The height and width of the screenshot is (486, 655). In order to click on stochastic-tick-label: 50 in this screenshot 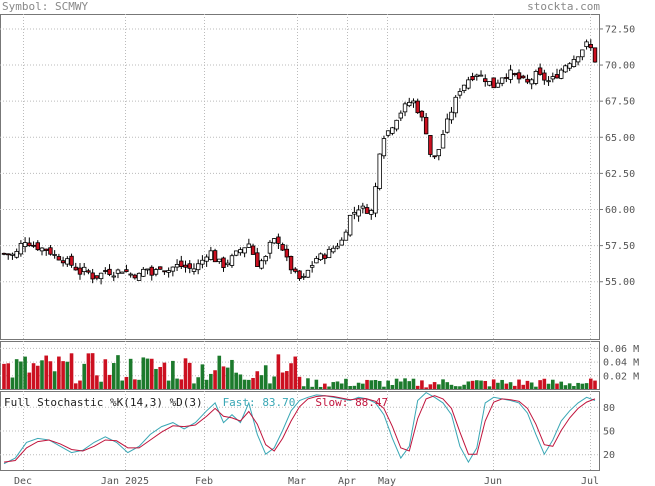, I will do `click(609, 432)`.